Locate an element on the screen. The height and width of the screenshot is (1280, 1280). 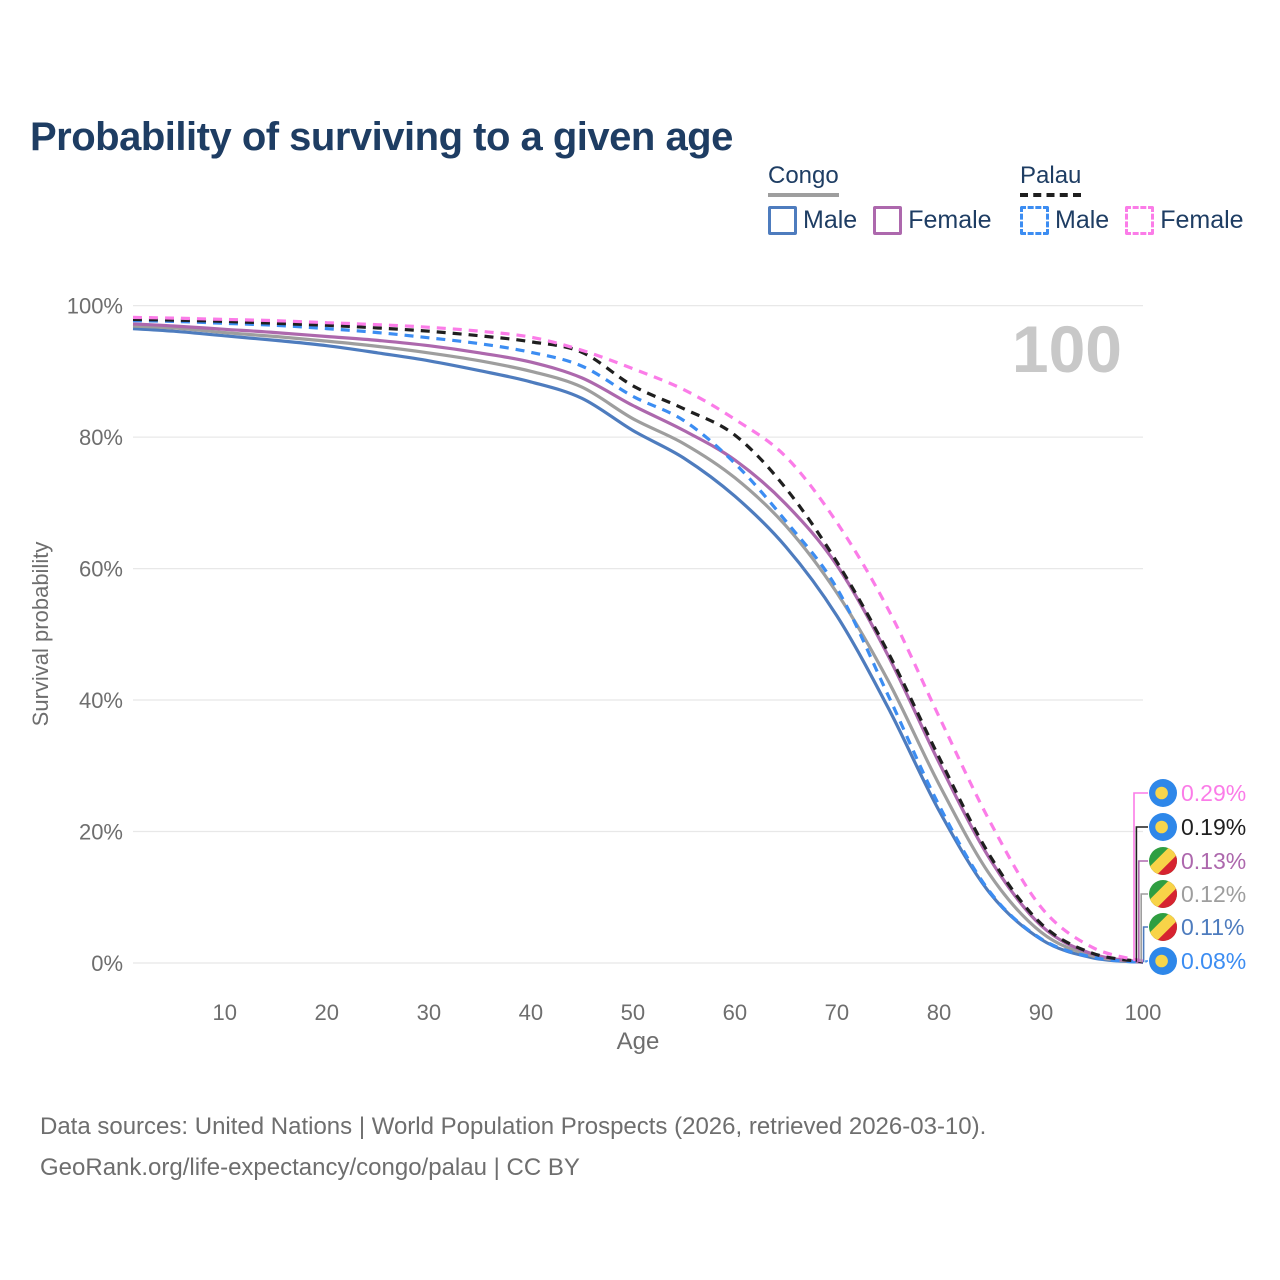
congo-male-swatch-icon is located at coordinates (782, 220).